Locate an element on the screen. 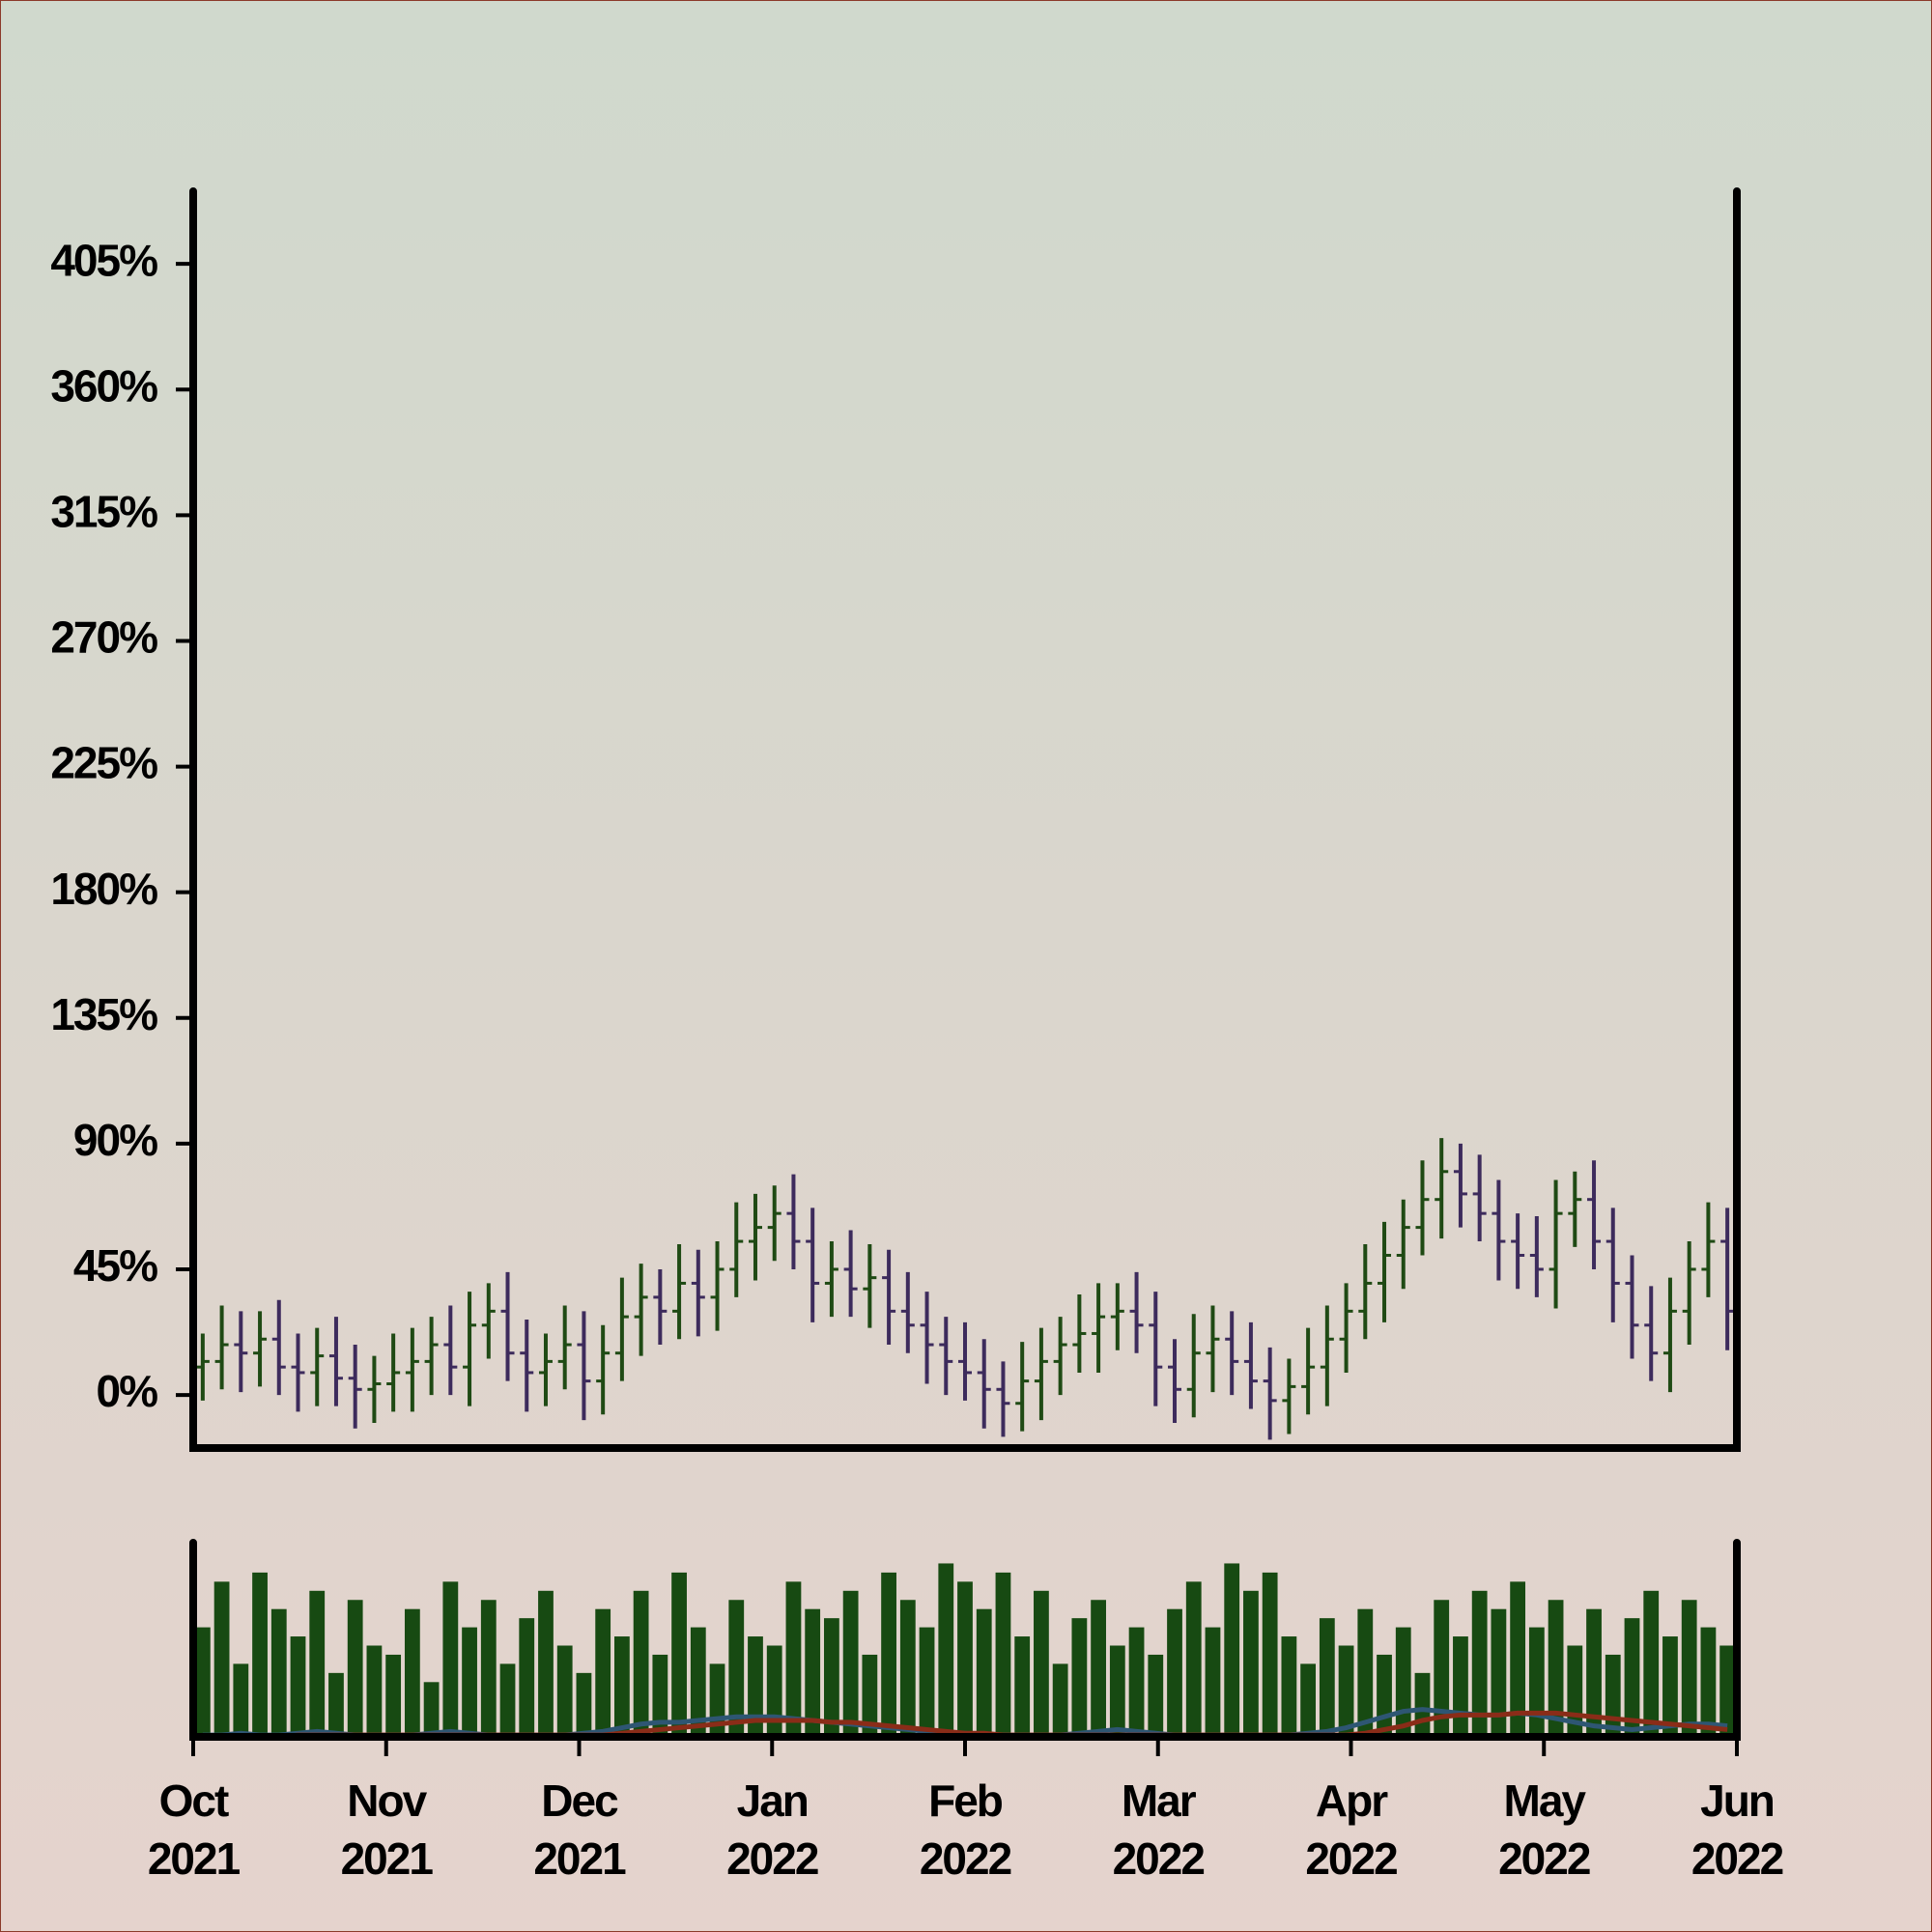 Image resolution: width=1932 pixels, height=1932 pixels. x-tick-label: Mar is located at coordinates (1159, 1801).